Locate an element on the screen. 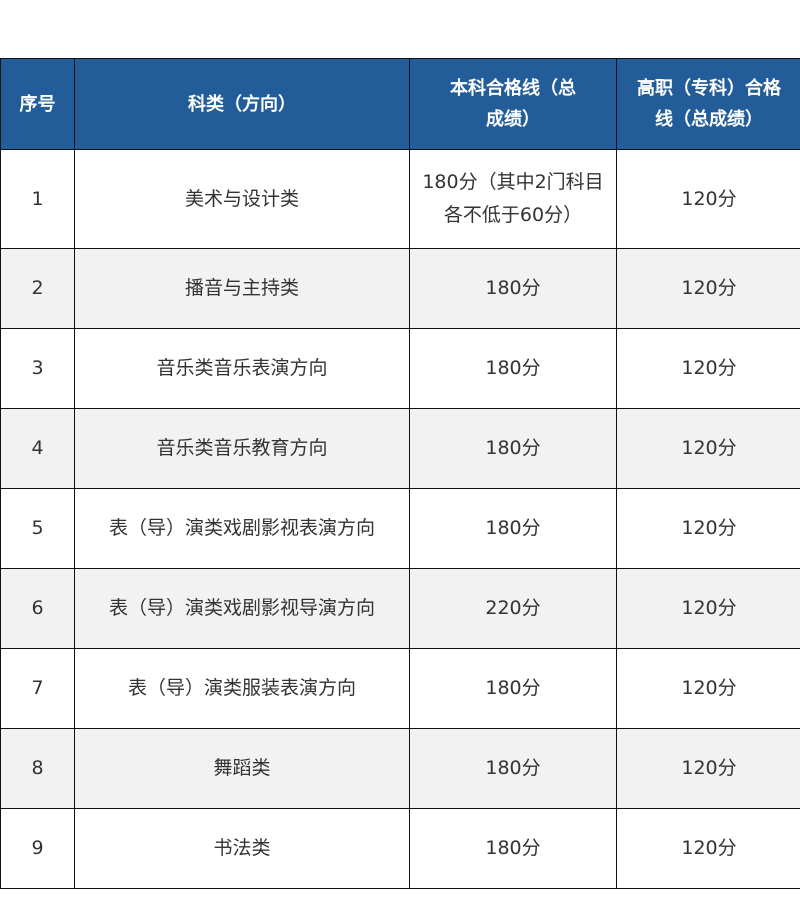 The height and width of the screenshot is (921, 800). table-row: 8 舞蹈类 180分 120分 is located at coordinates (400, 768).